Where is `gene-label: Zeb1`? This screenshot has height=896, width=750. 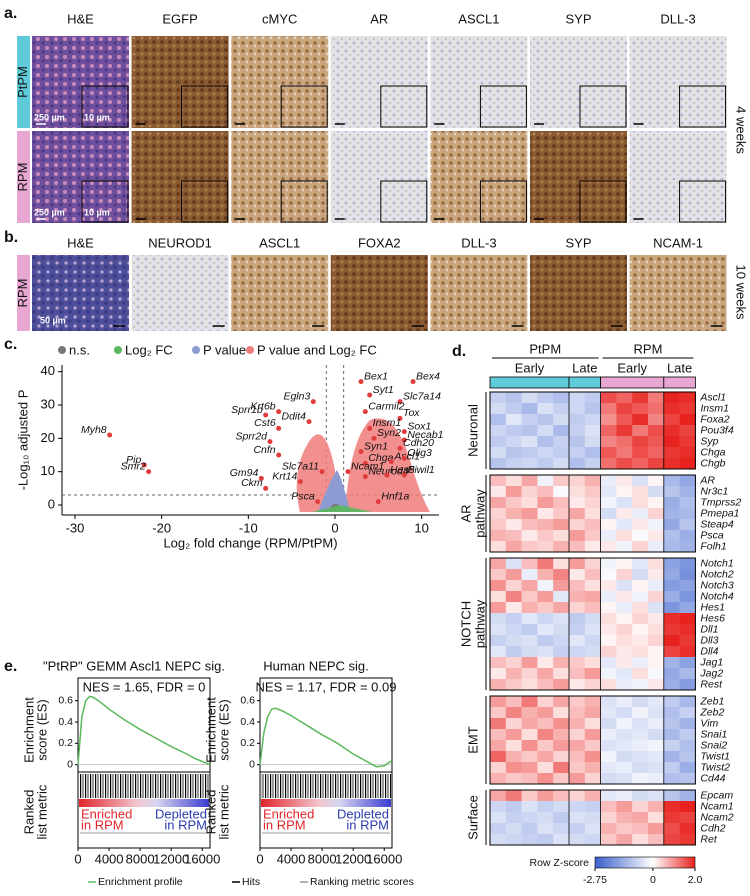
gene-label: Zeb1 is located at coordinates (711, 701).